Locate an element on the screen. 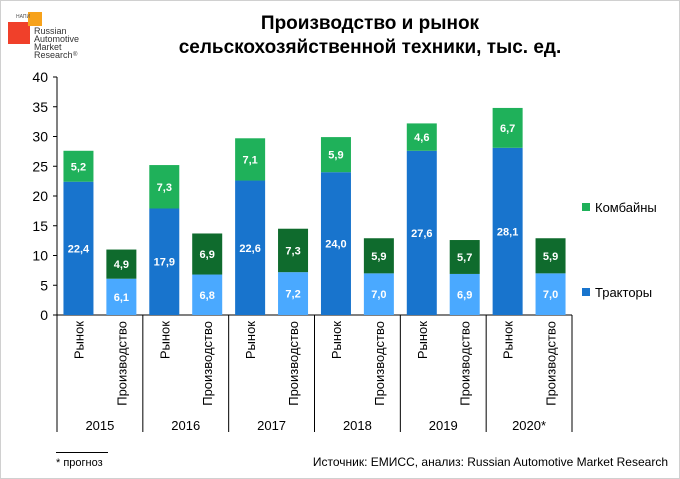 Image resolution: width=680 pixels, height=479 pixels. x-year-label: 2020* is located at coordinates (529, 425).